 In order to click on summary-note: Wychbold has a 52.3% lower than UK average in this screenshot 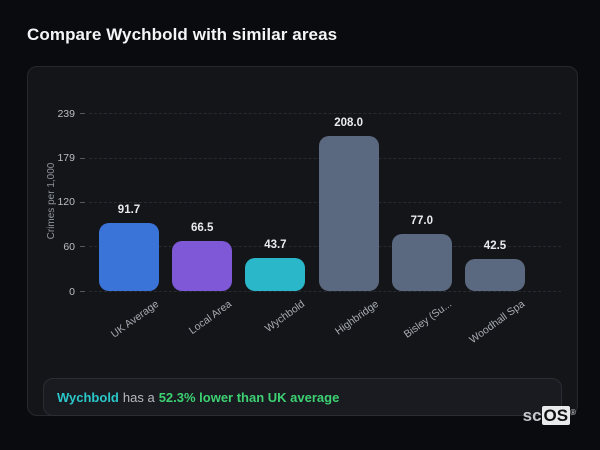, I will do `click(302, 397)`.